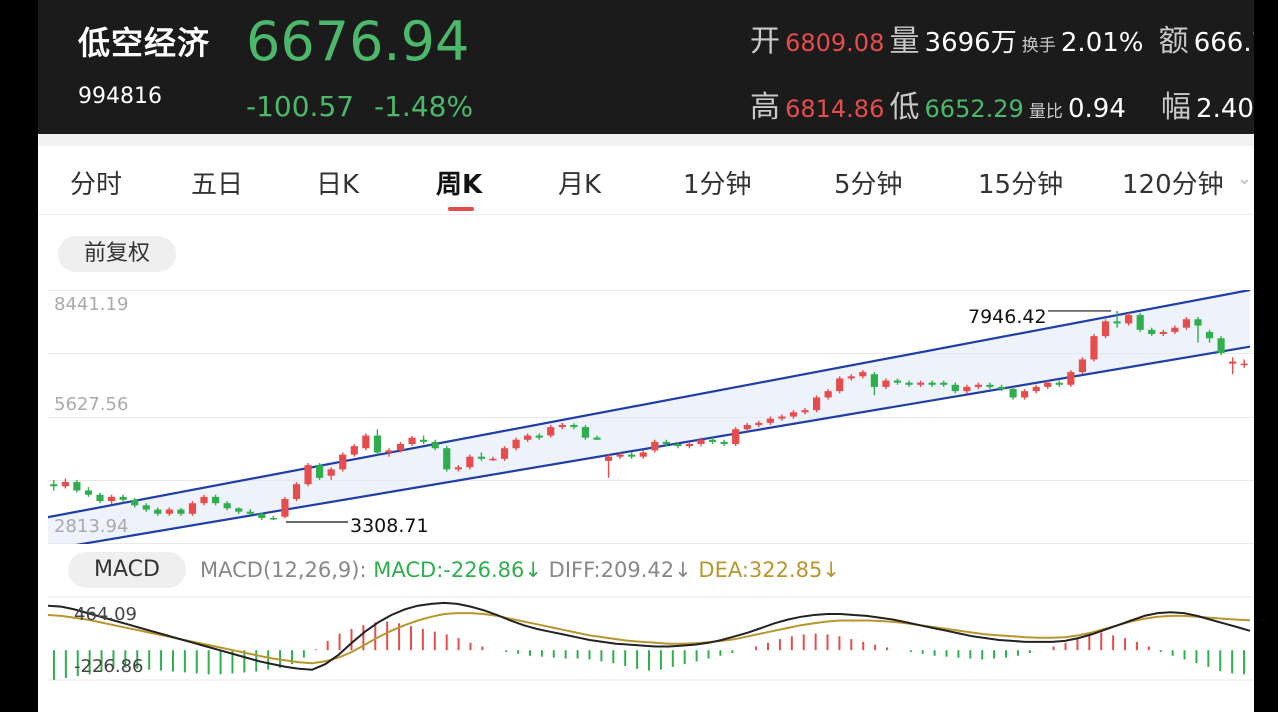 Image resolution: width=1278 pixels, height=712 pixels. What do you see at coordinates (1175, 107) in the screenshot?
I see `range-label: 幅` at bounding box center [1175, 107].